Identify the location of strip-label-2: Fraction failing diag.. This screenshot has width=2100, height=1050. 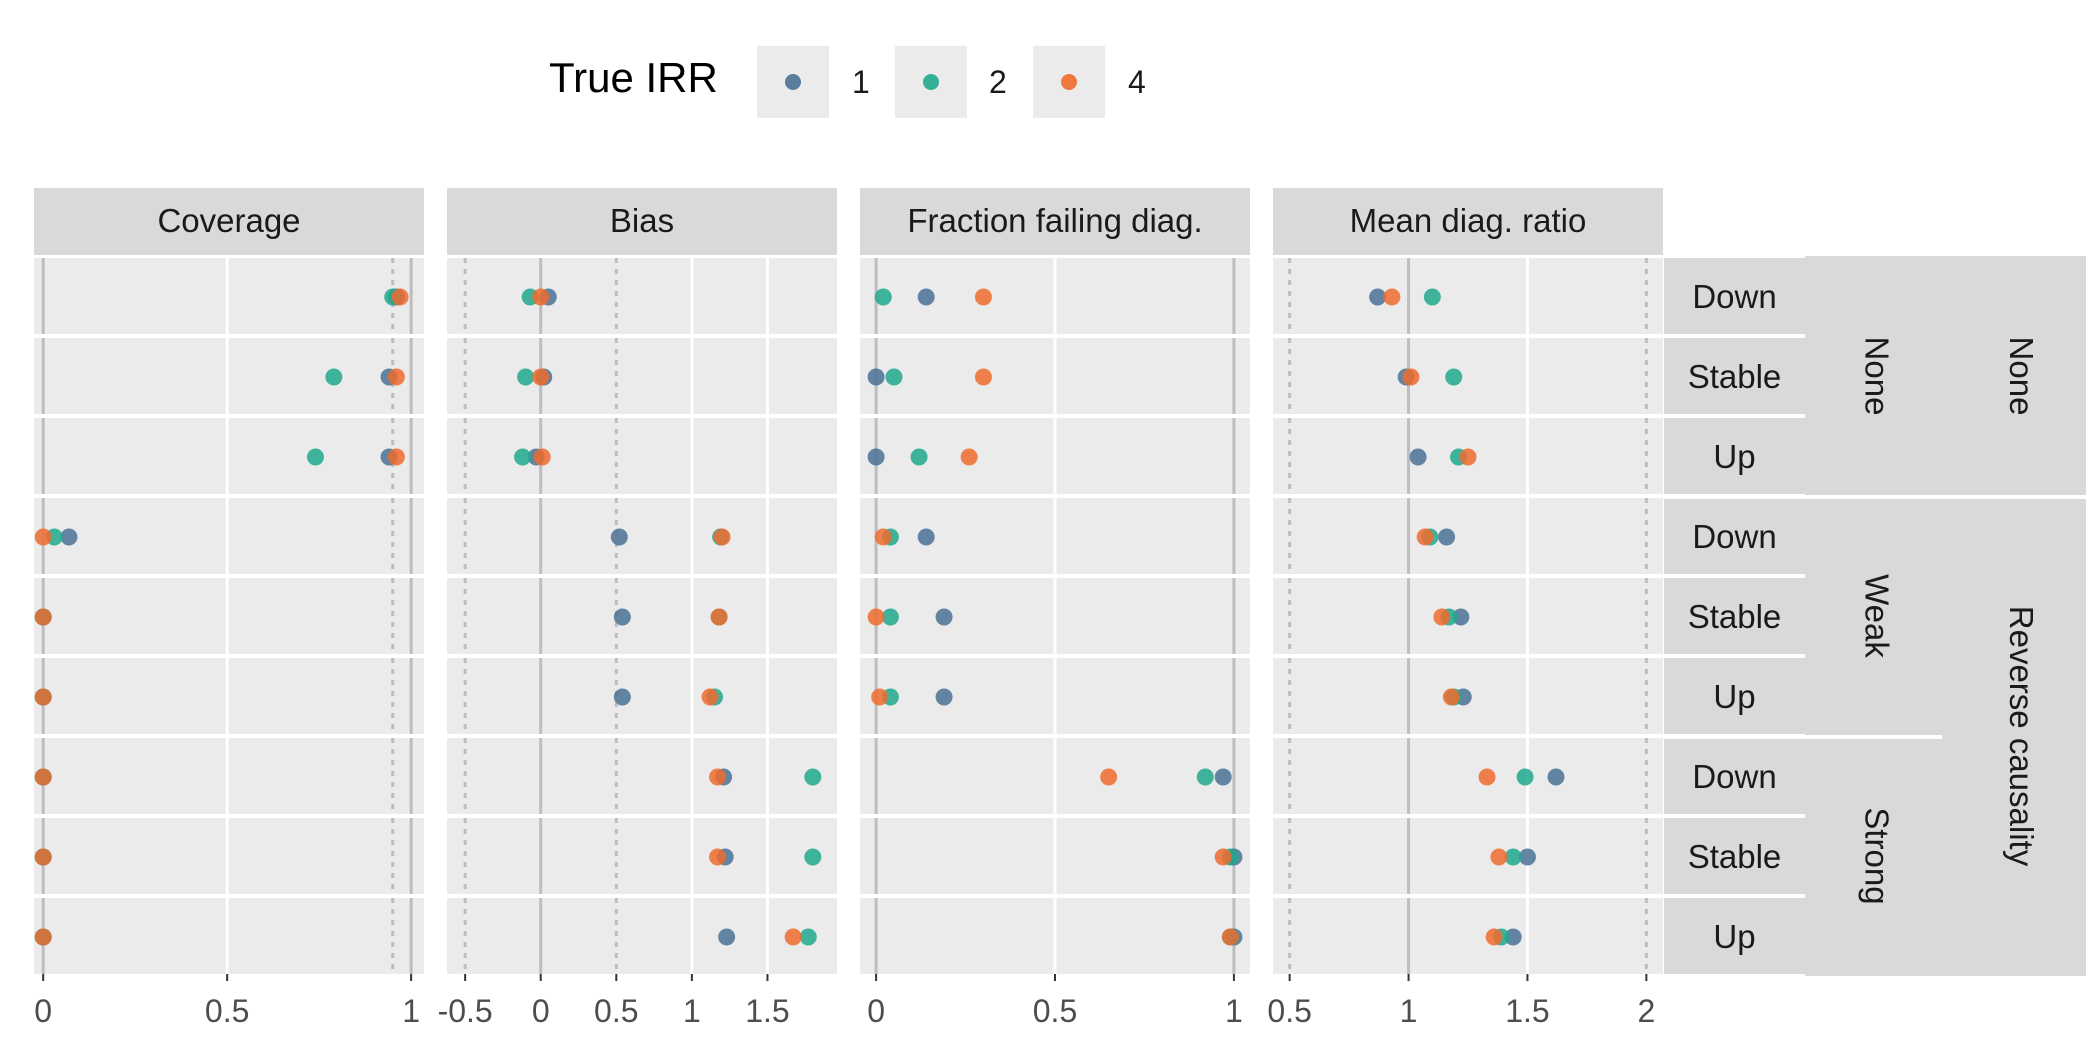
(1054, 220).